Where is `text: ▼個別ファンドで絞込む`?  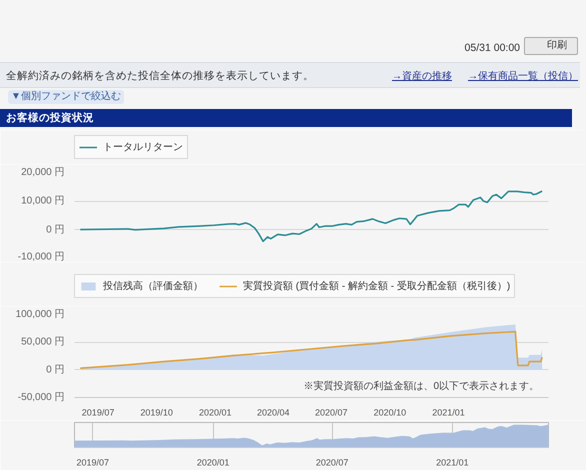
text: ▼個別ファンドで絞込む is located at coordinates (66, 97).